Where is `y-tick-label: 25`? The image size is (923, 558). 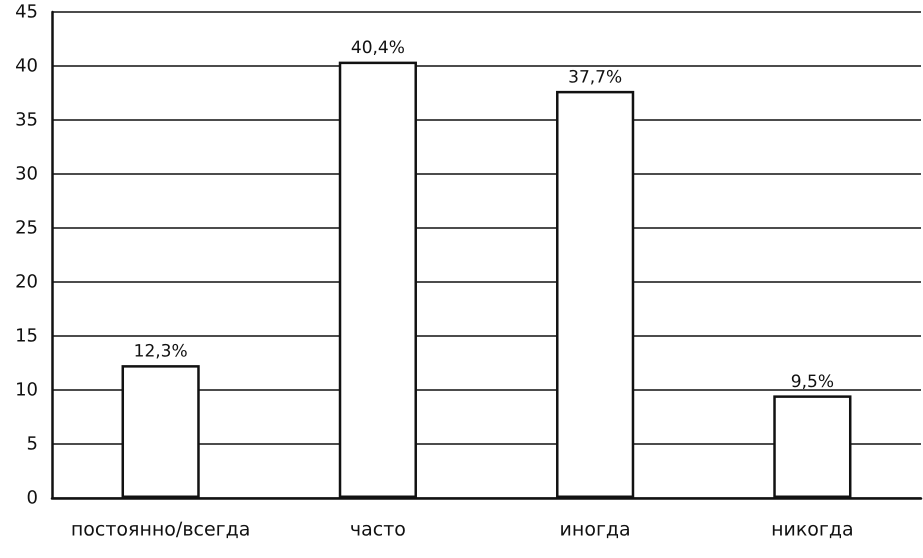
y-tick-label: 25 is located at coordinates (26, 228).